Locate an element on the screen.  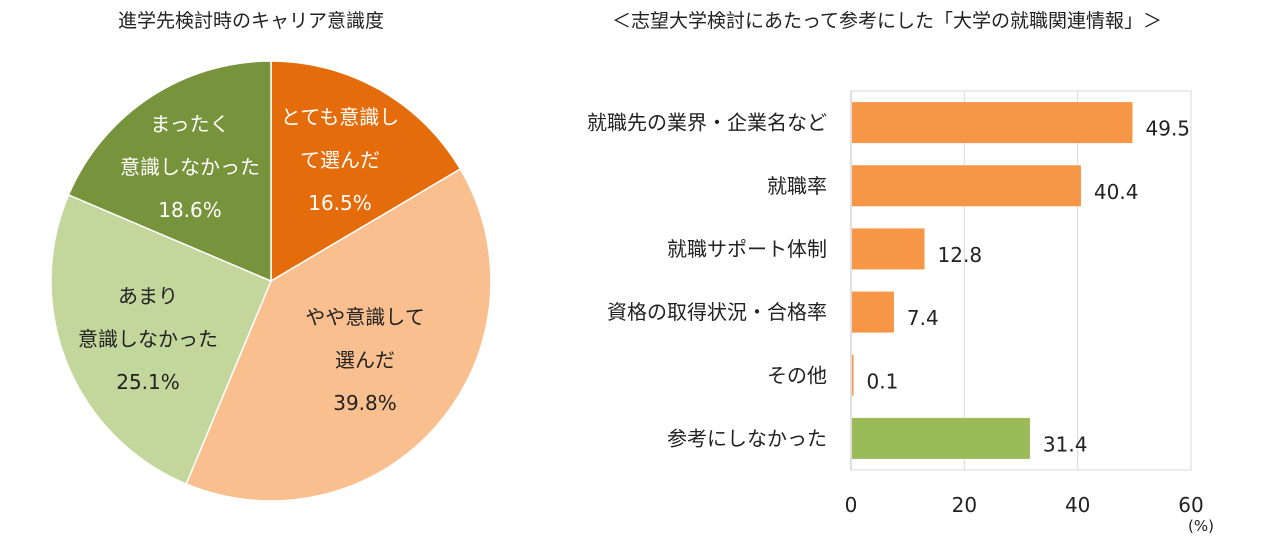
pie-slice-label: とても意識し is located at coordinates (340, 117).